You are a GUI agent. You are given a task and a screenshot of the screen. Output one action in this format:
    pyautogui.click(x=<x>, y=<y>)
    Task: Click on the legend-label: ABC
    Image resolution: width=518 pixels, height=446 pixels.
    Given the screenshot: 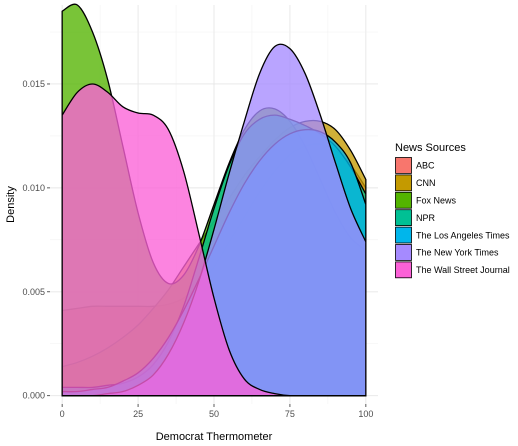 What is the action you would take?
    pyautogui.click(x=425, y=166)
    